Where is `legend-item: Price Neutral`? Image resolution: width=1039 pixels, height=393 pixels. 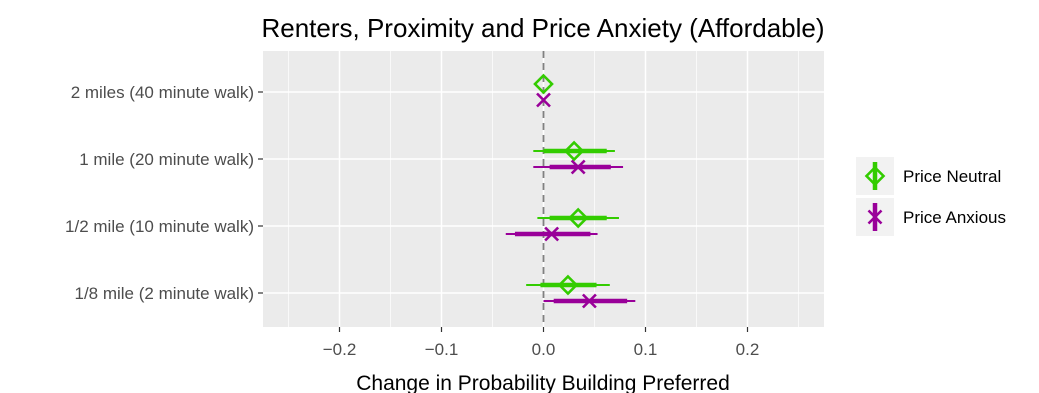 legend-item: Price Neutral is located at coordinates (928, 176).